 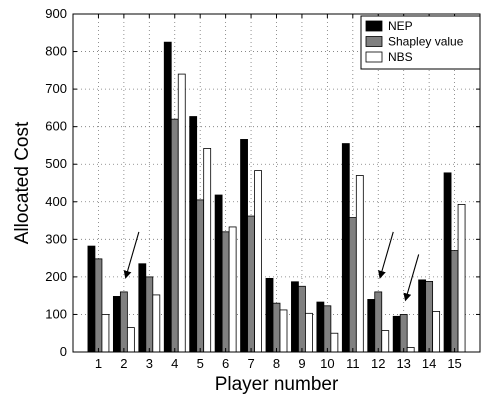 What do you see at coordinates (353, 363) in the screenshot?
I see `x-tick-label: 11` at bounding box center [353, 363].